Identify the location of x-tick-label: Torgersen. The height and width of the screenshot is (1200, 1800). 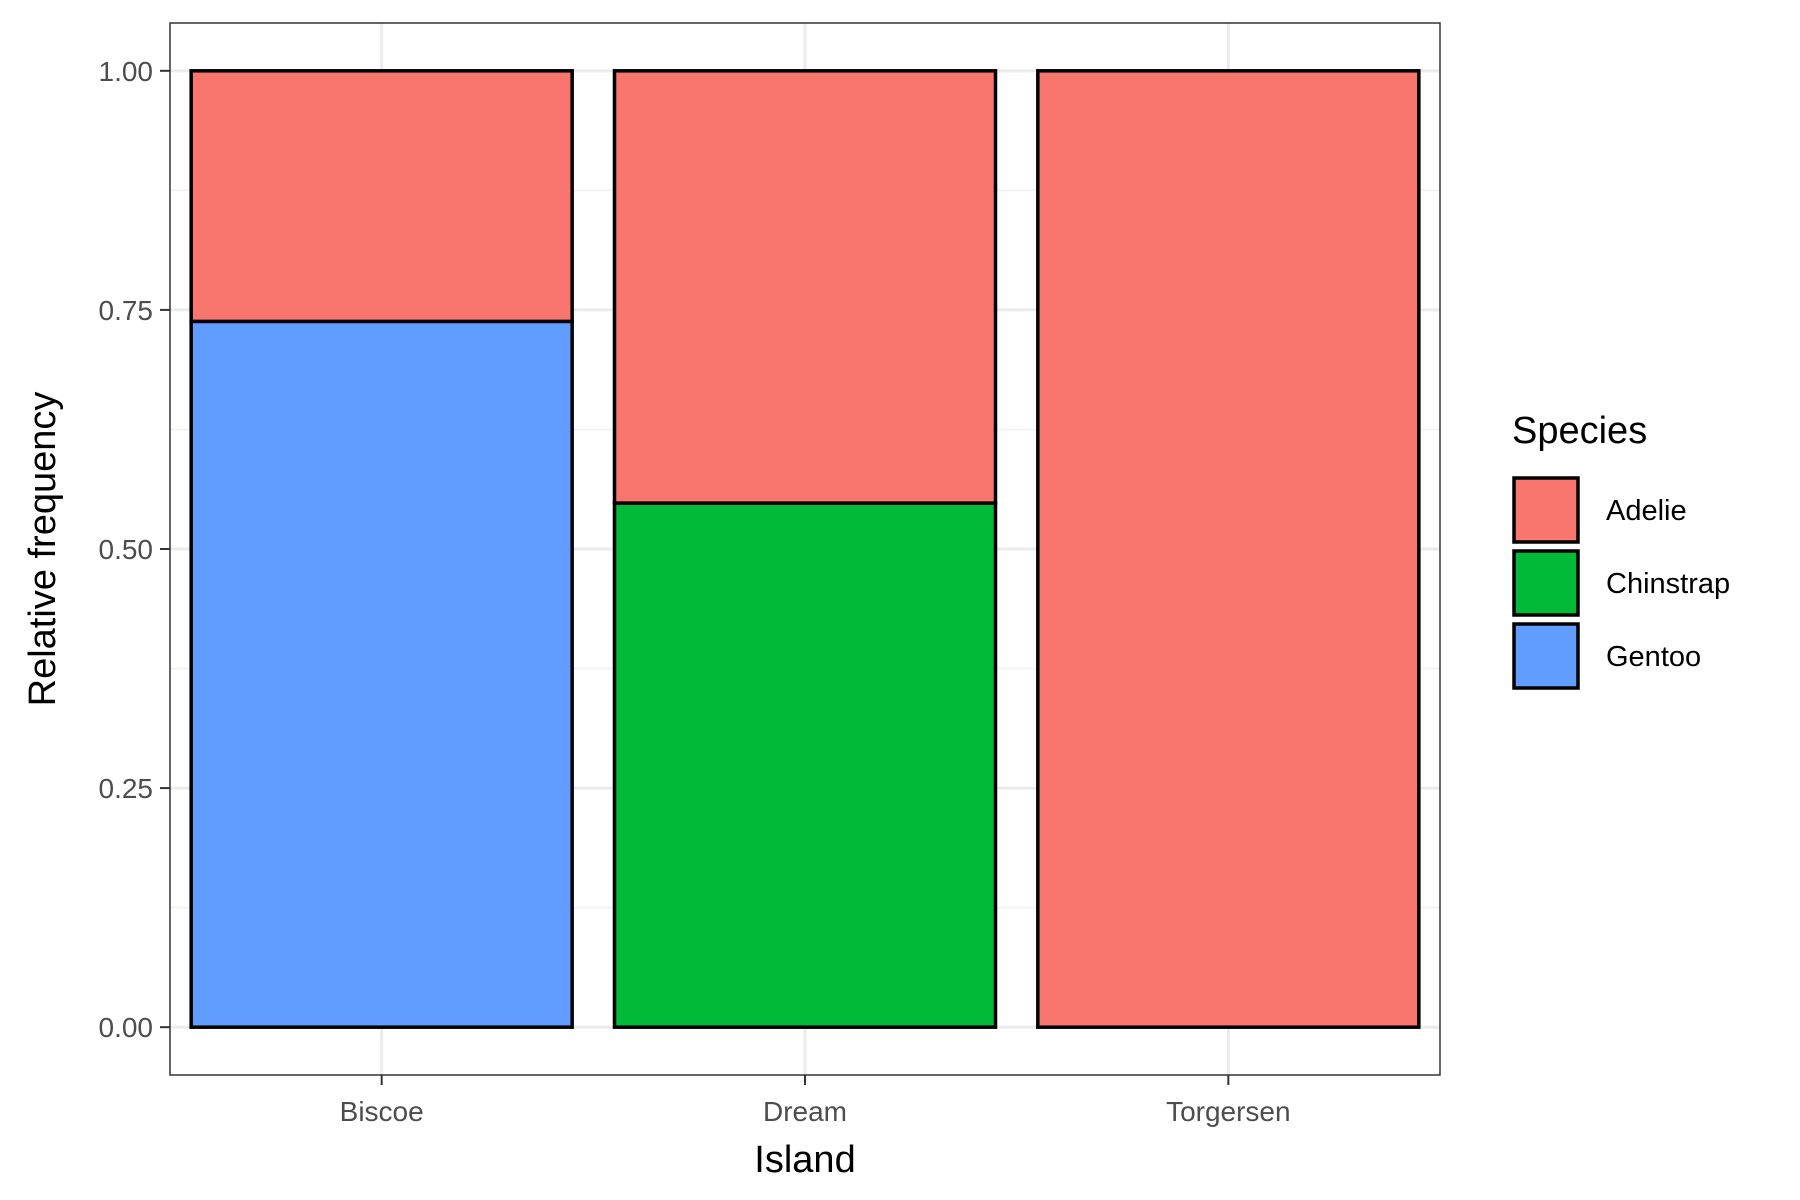
(1228, 1111).